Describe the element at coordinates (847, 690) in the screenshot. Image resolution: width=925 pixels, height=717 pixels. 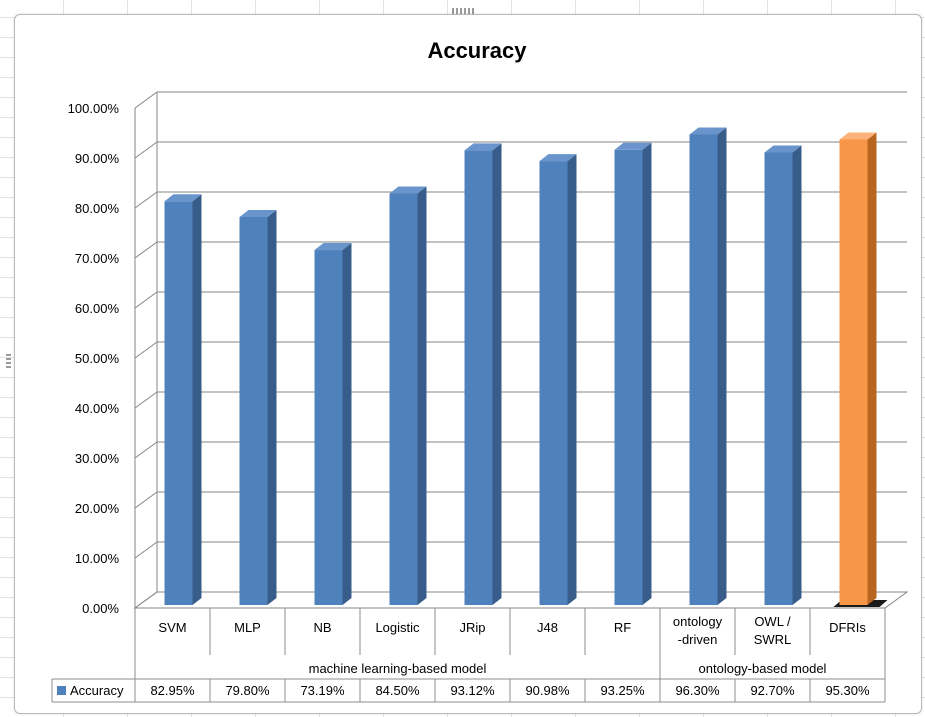
I see `table-value: 95.30%` at that location.